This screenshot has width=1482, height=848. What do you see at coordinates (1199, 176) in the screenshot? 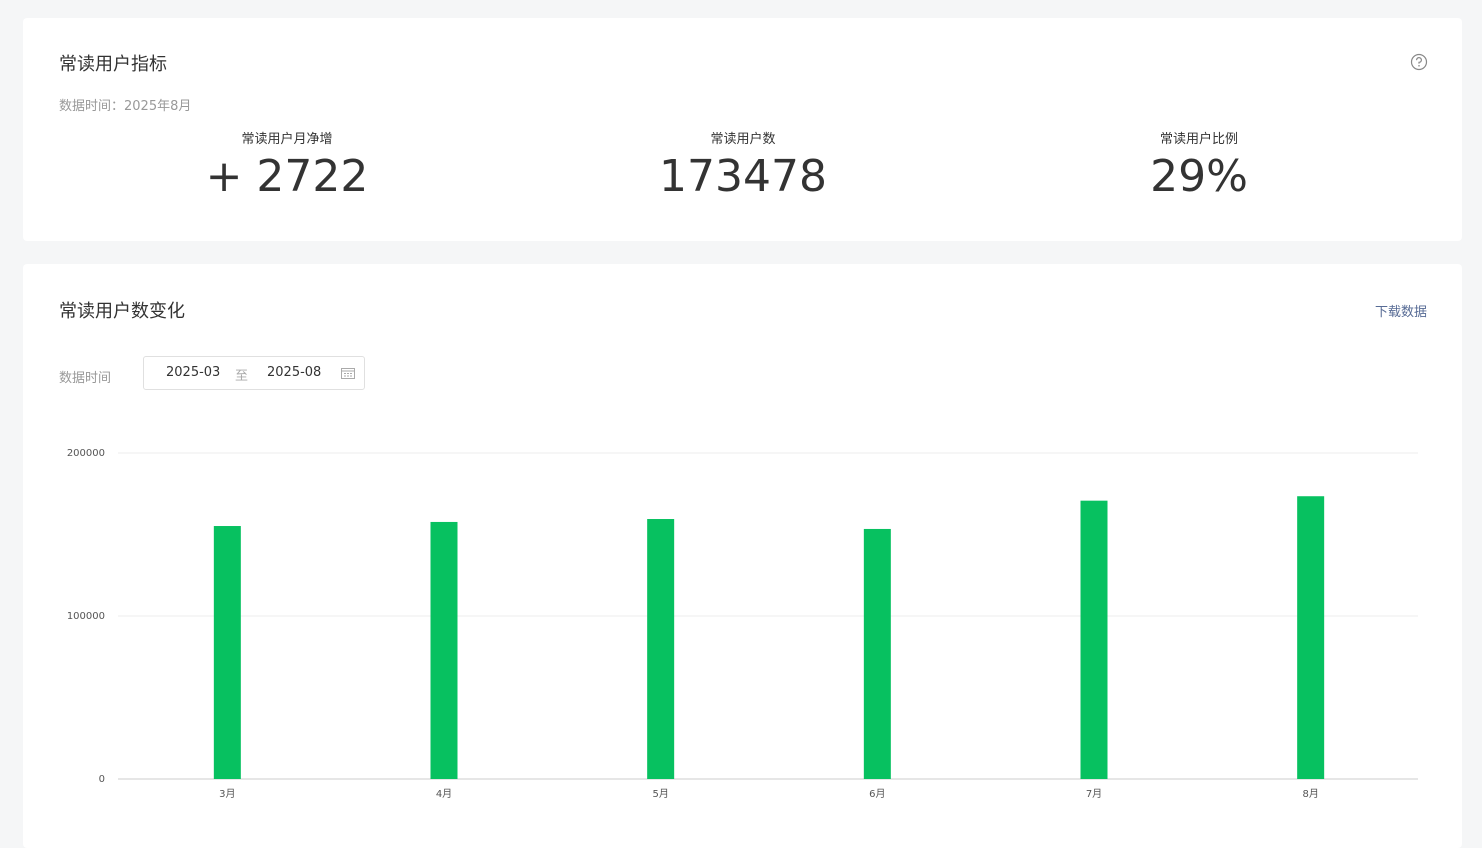
I see `metric-value: 29%` at bounding box center [1199, 176].